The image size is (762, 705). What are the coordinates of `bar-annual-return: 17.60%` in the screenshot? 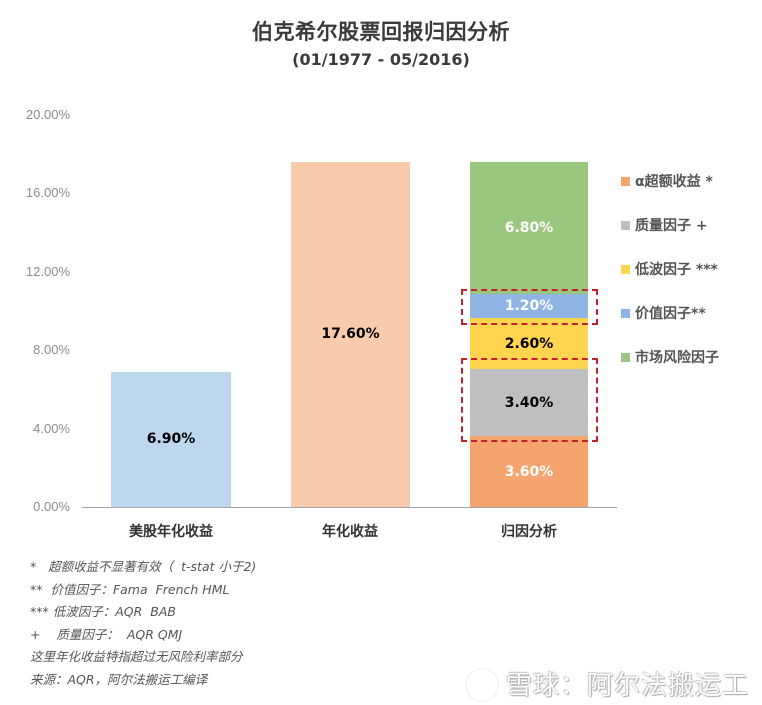 It's located at (350, 334).